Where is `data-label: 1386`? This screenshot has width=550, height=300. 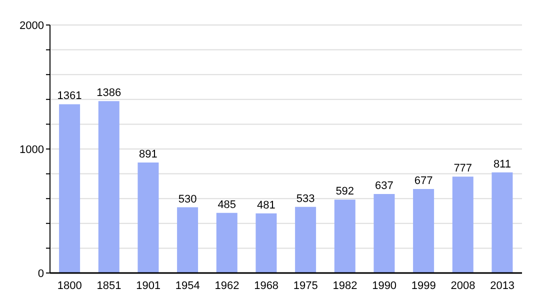 data-label: 1386 is located at coordinates (109, 93).